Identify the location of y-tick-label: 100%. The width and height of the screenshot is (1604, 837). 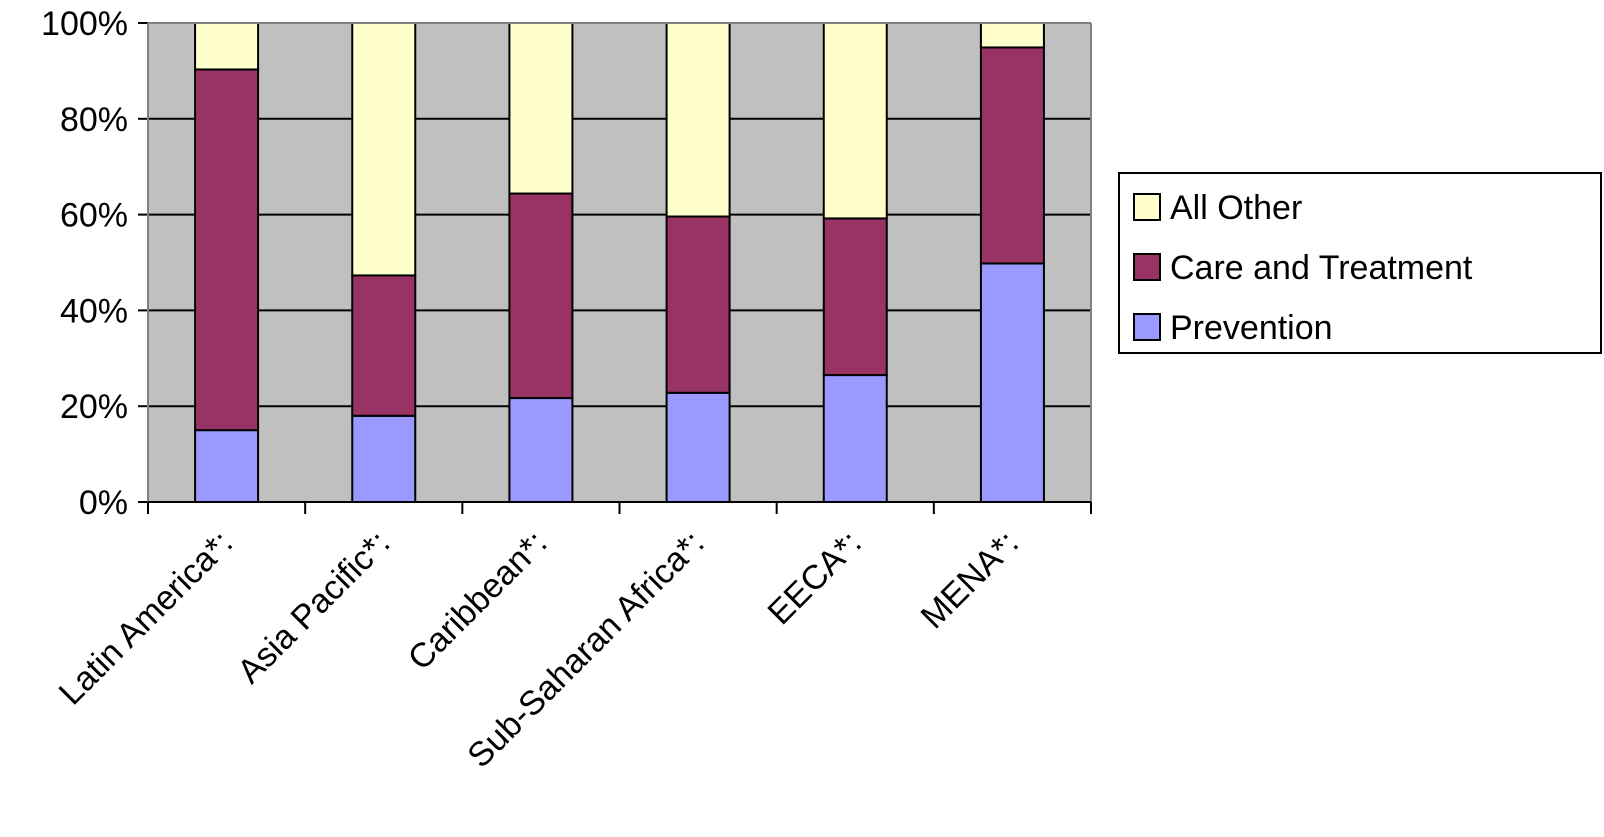
(84, 24).